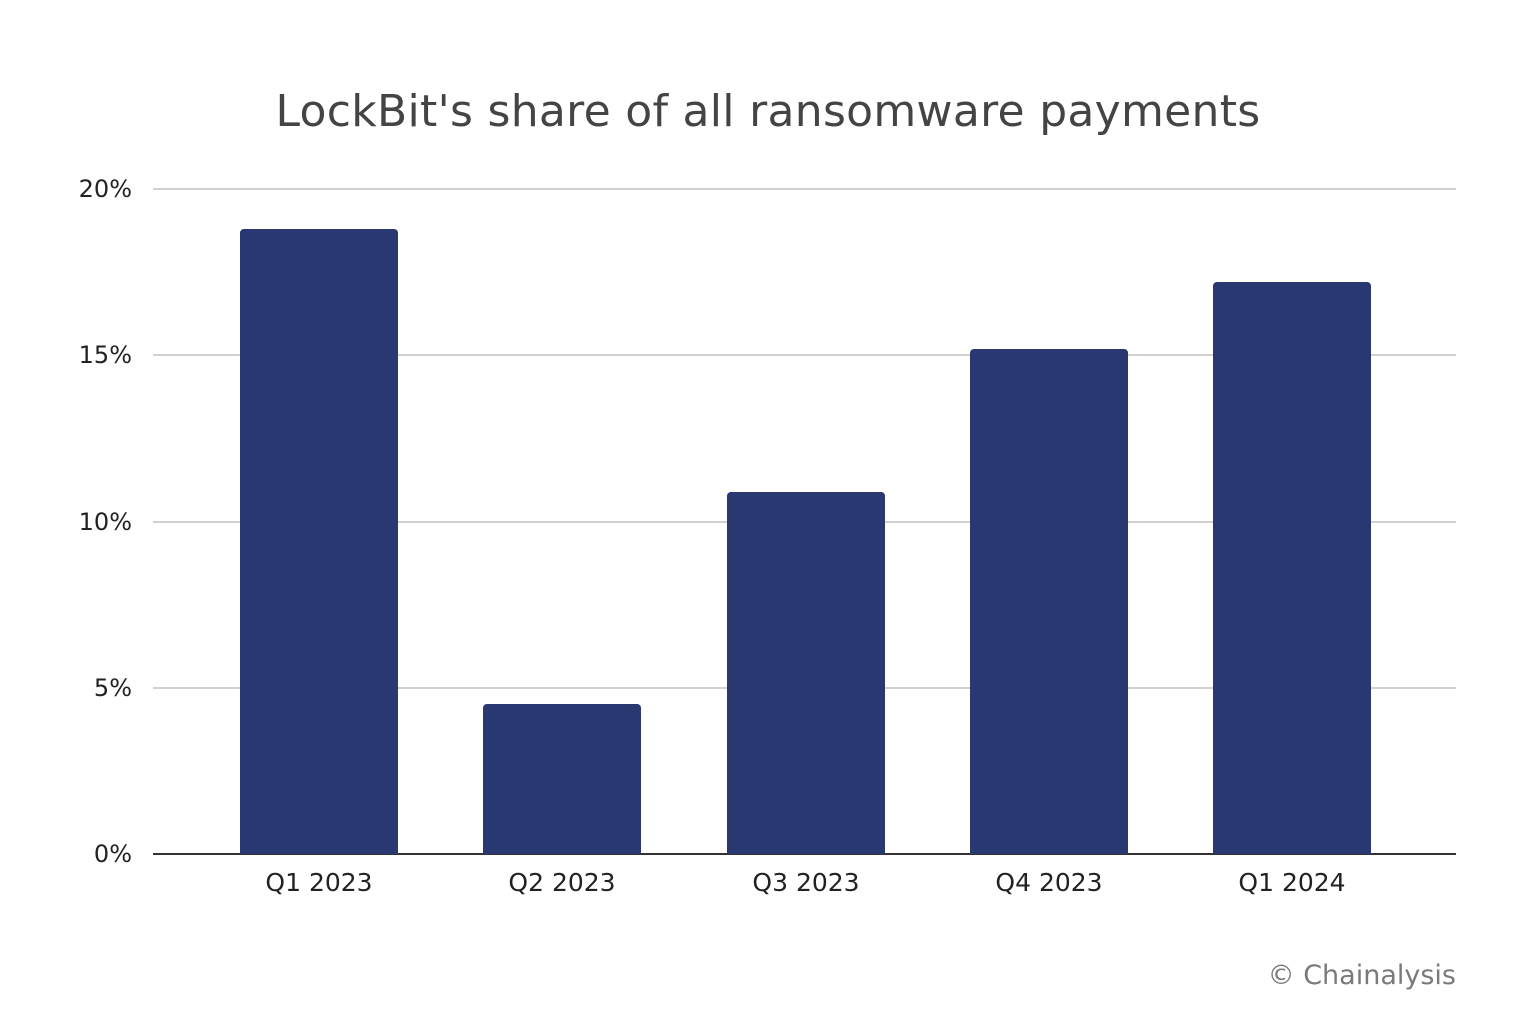  I want to click on y-tick-label: 15%, so click(105, 355).